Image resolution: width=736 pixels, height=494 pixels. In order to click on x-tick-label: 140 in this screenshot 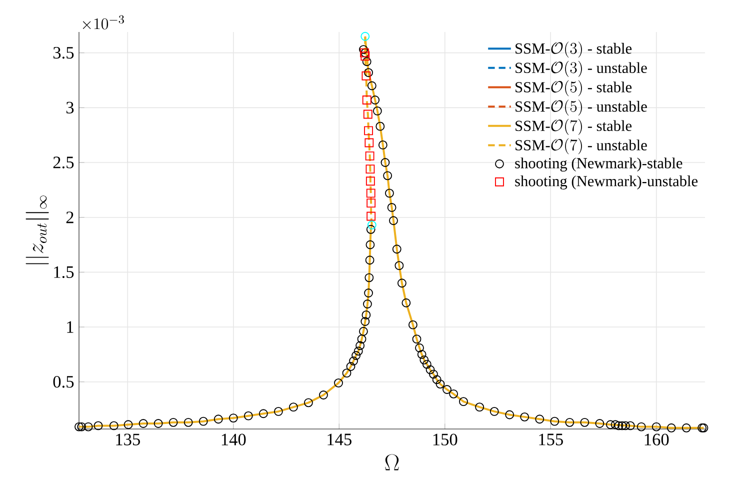, I will do `click(234, 440)`.